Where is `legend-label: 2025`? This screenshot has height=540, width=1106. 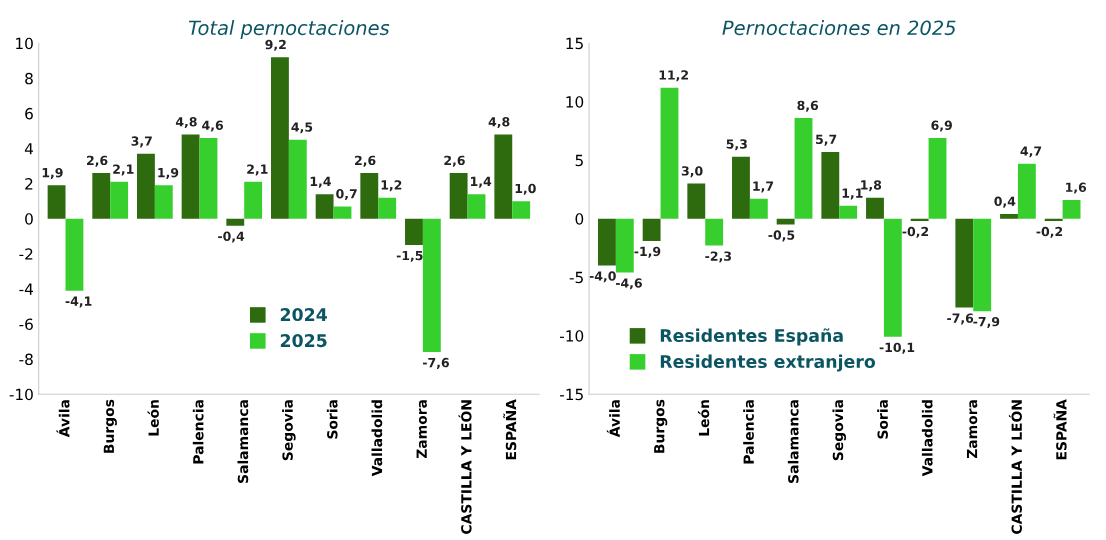 legend-label: 2025 is located at coordinates (303, 341).